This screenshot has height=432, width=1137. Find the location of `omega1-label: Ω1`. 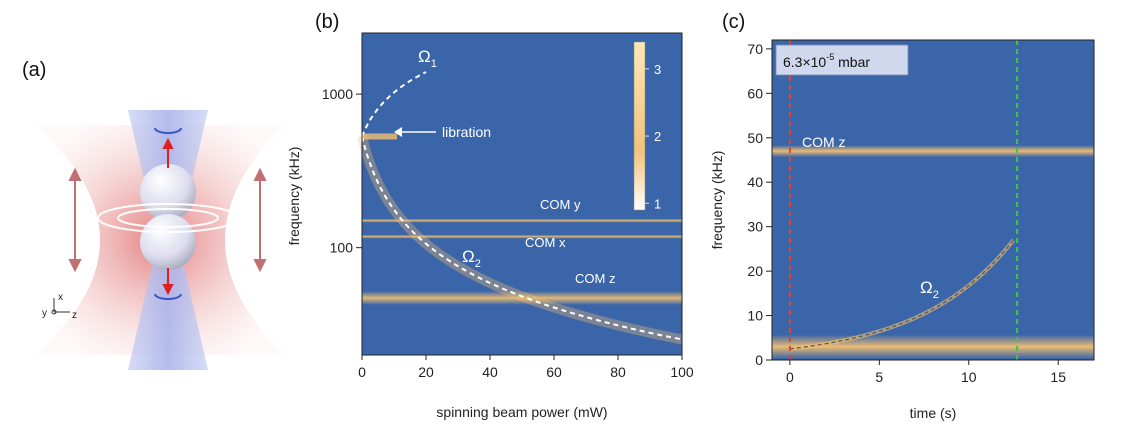

omega1-label: Ω1 is located at coordinates (427, 58).